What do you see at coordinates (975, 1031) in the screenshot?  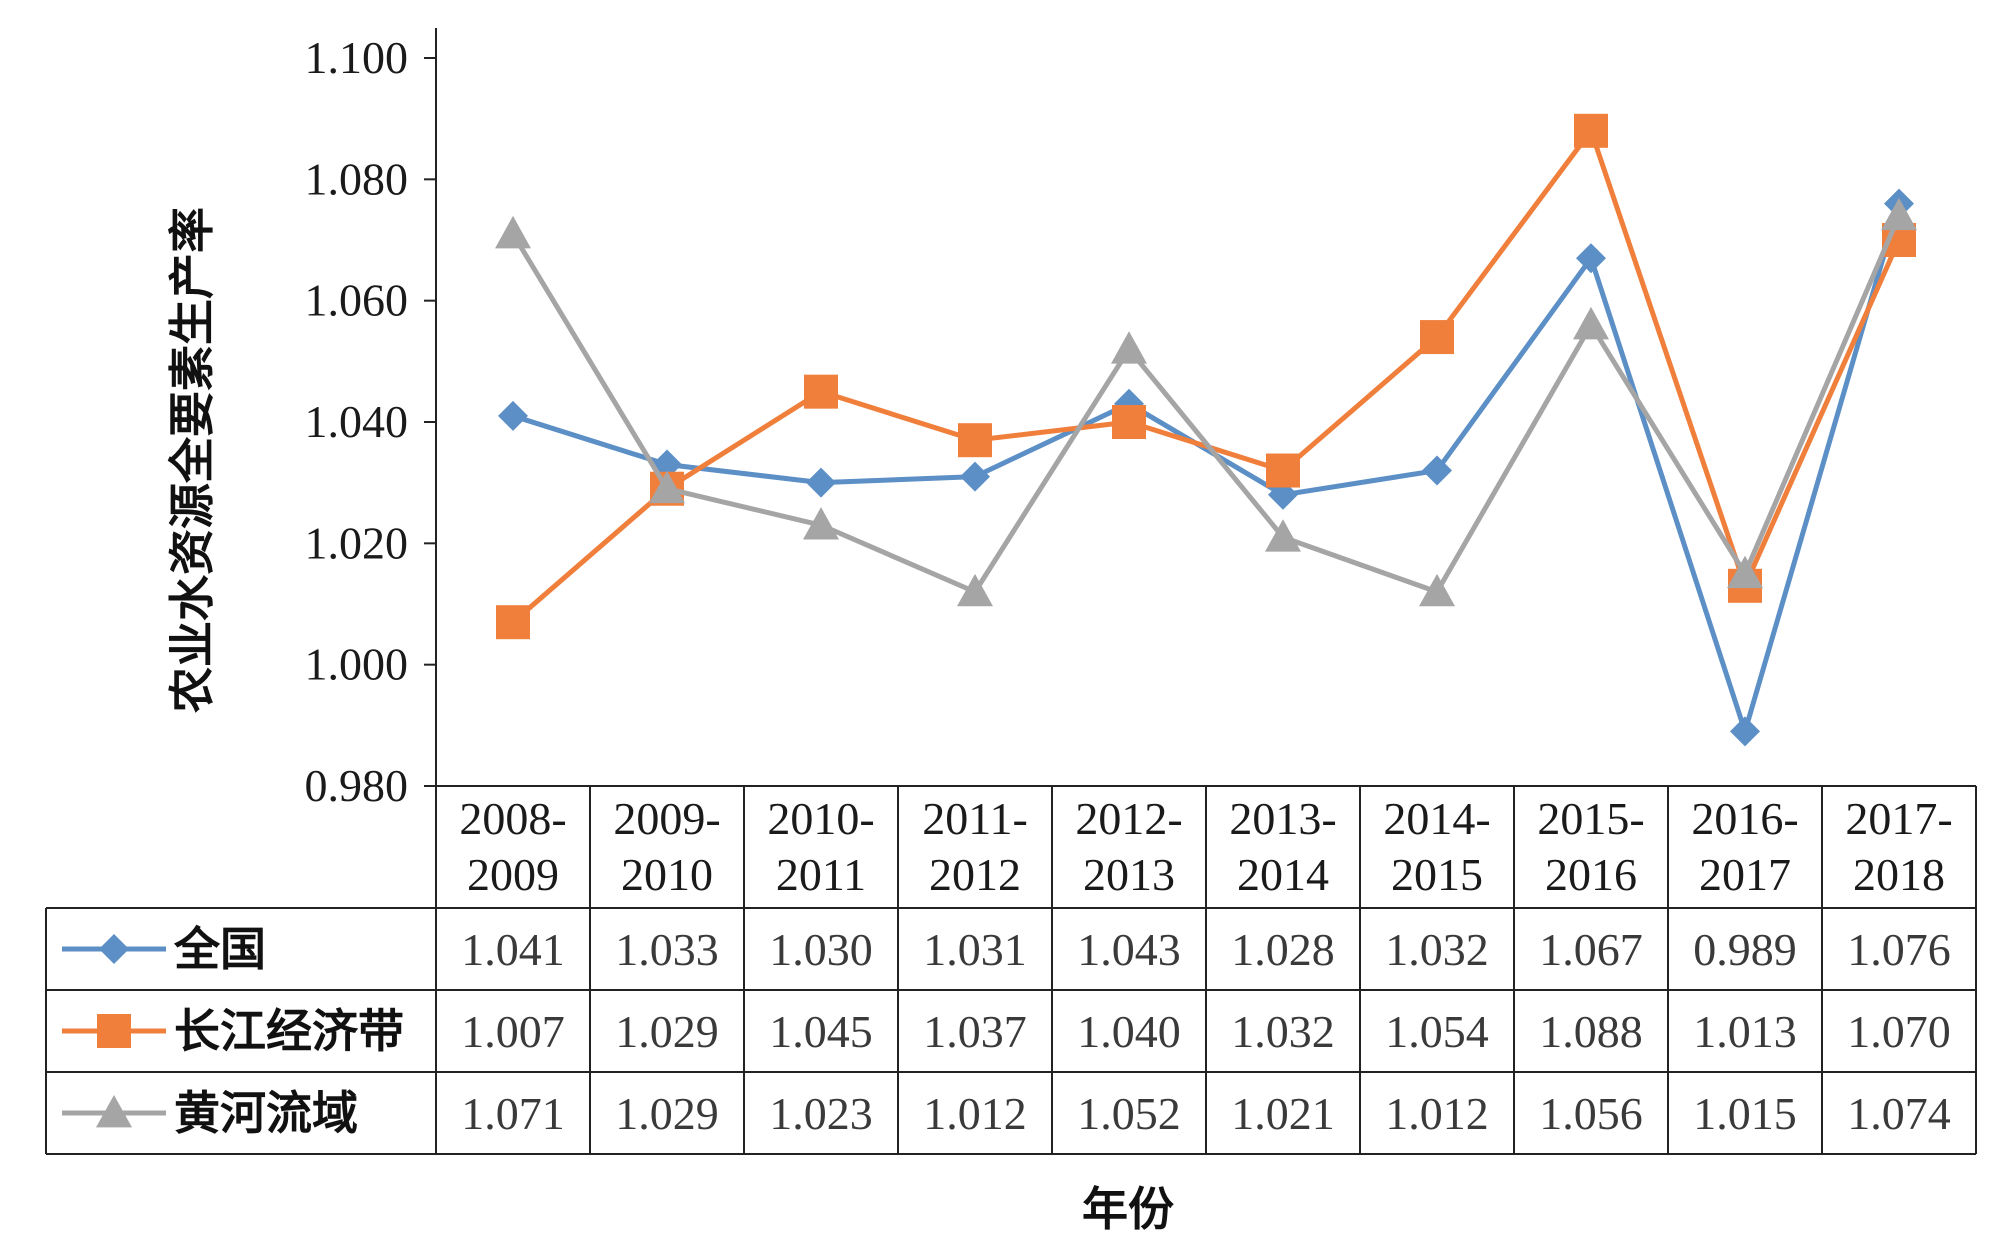 I see `data-table-value: 1.037` at bounding box center [975, 1031].